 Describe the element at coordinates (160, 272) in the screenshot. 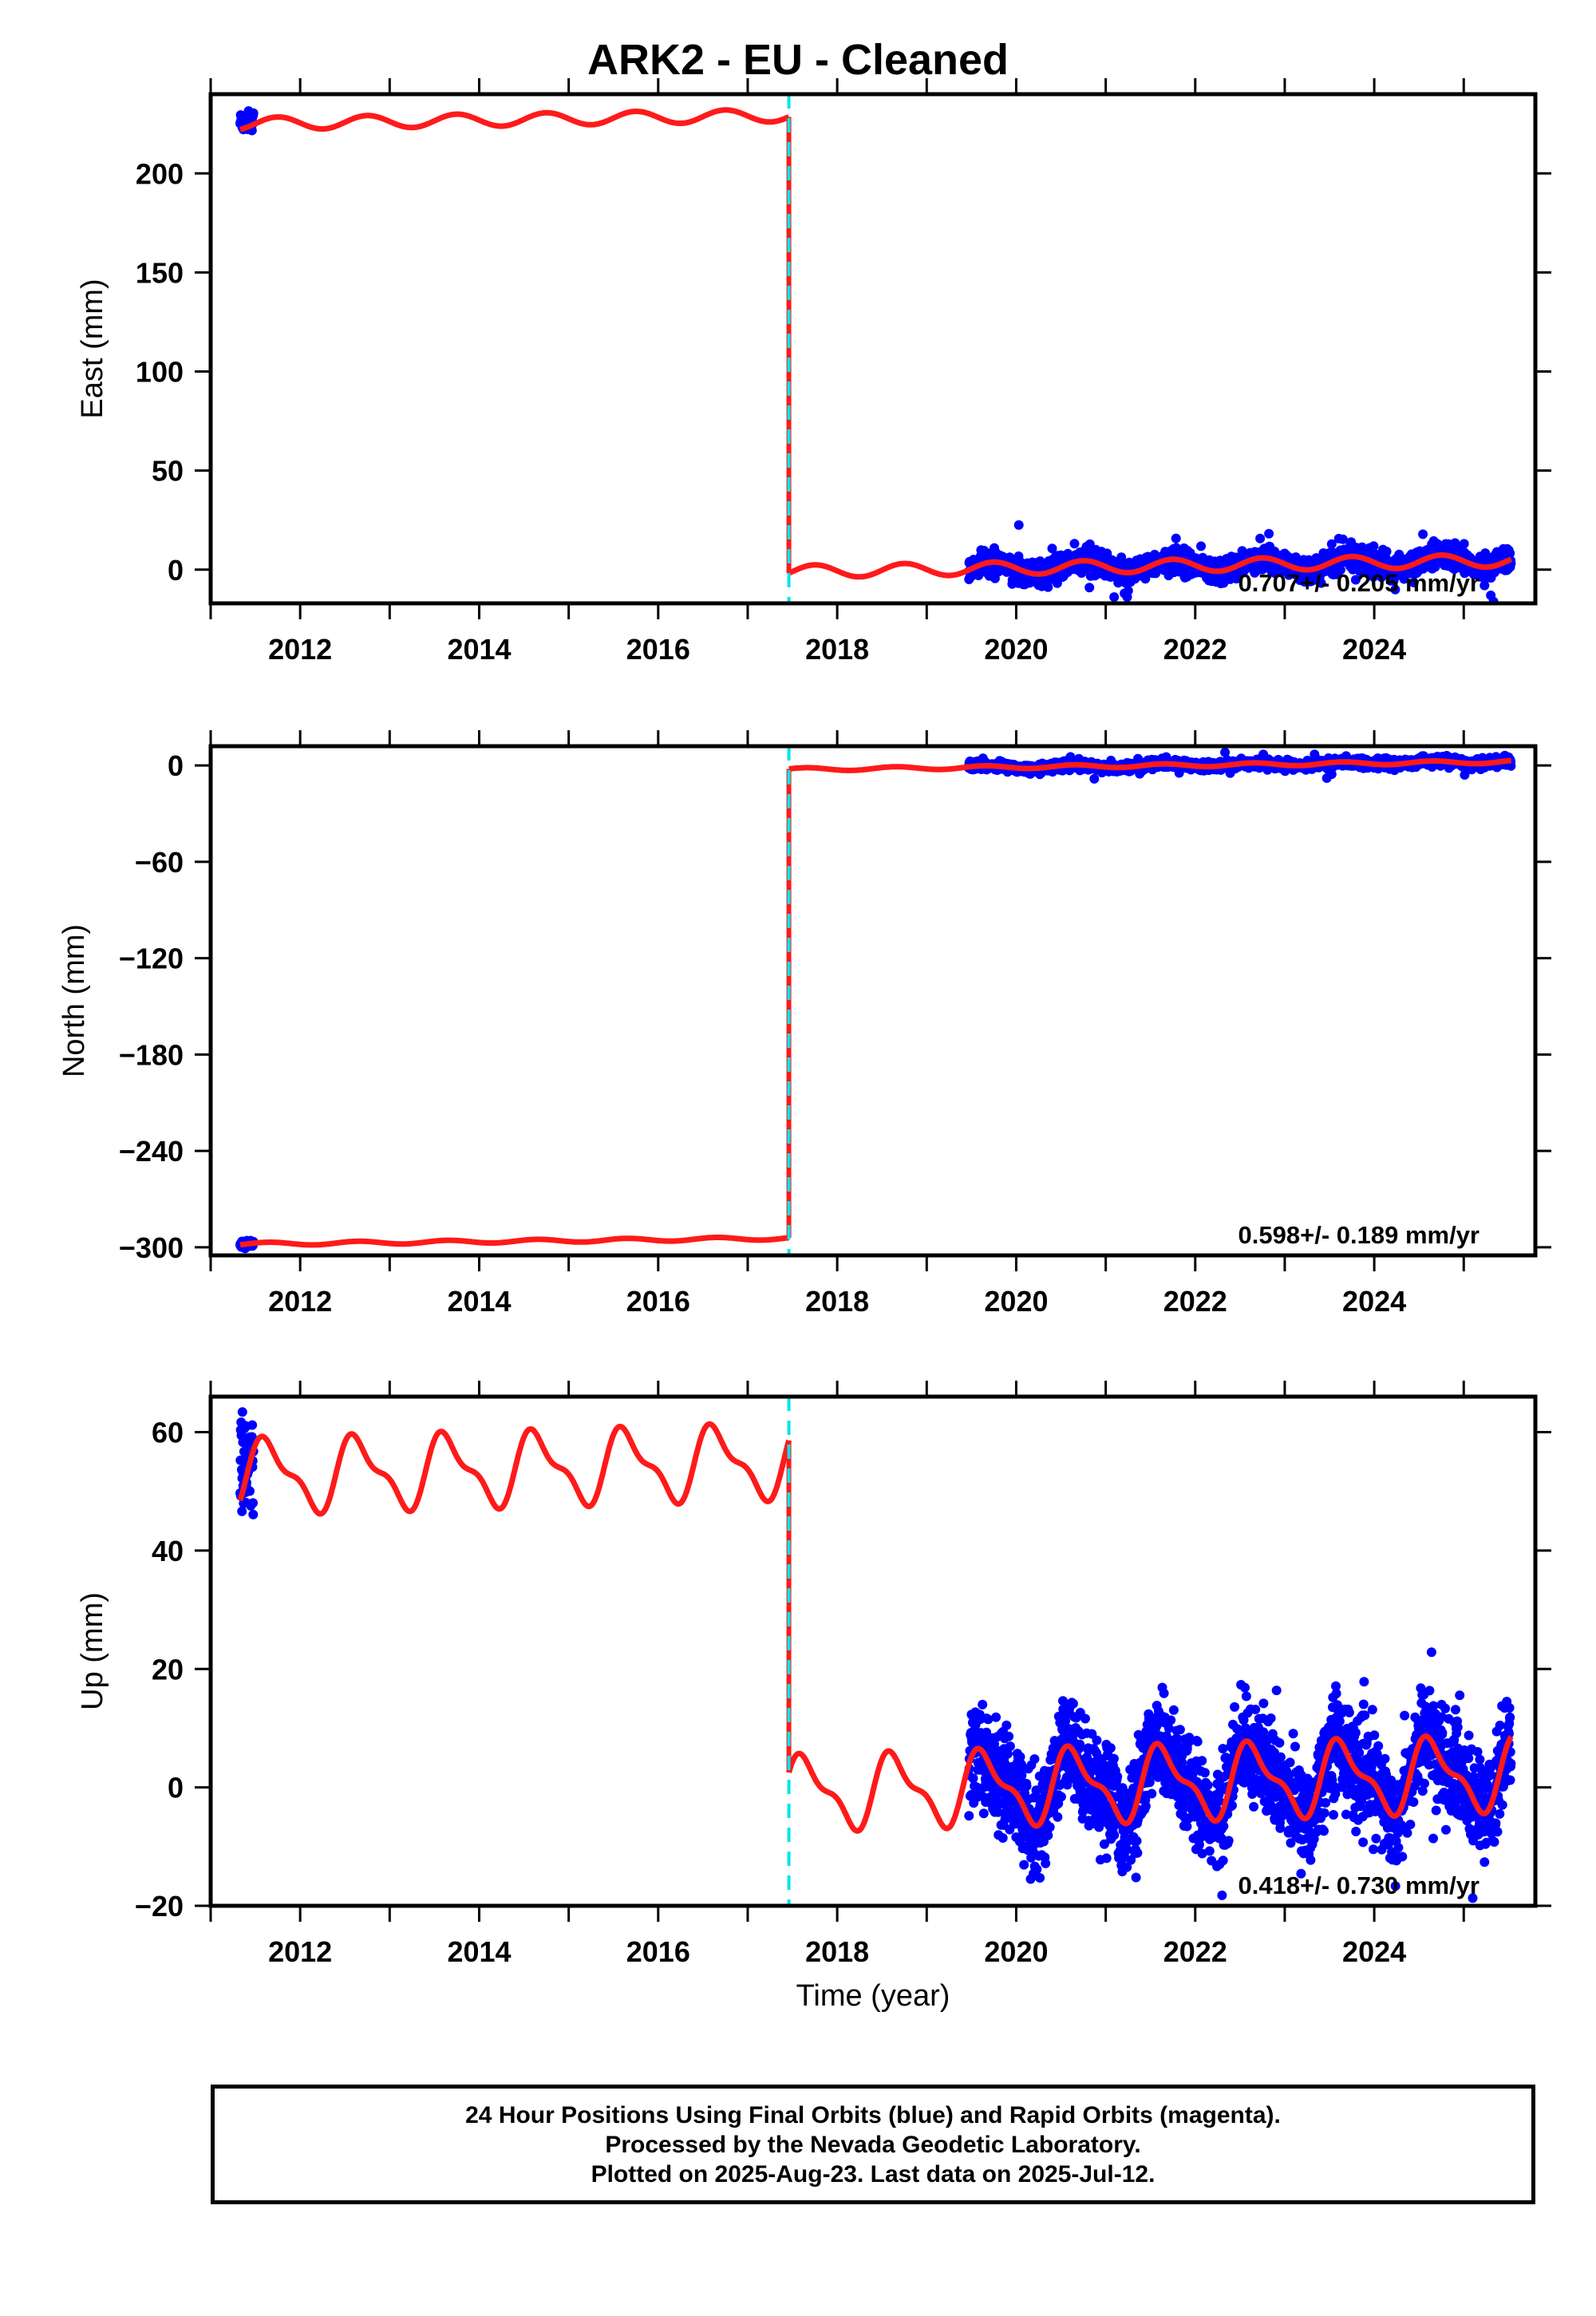

I see `y-tick-label: 150` at that location.